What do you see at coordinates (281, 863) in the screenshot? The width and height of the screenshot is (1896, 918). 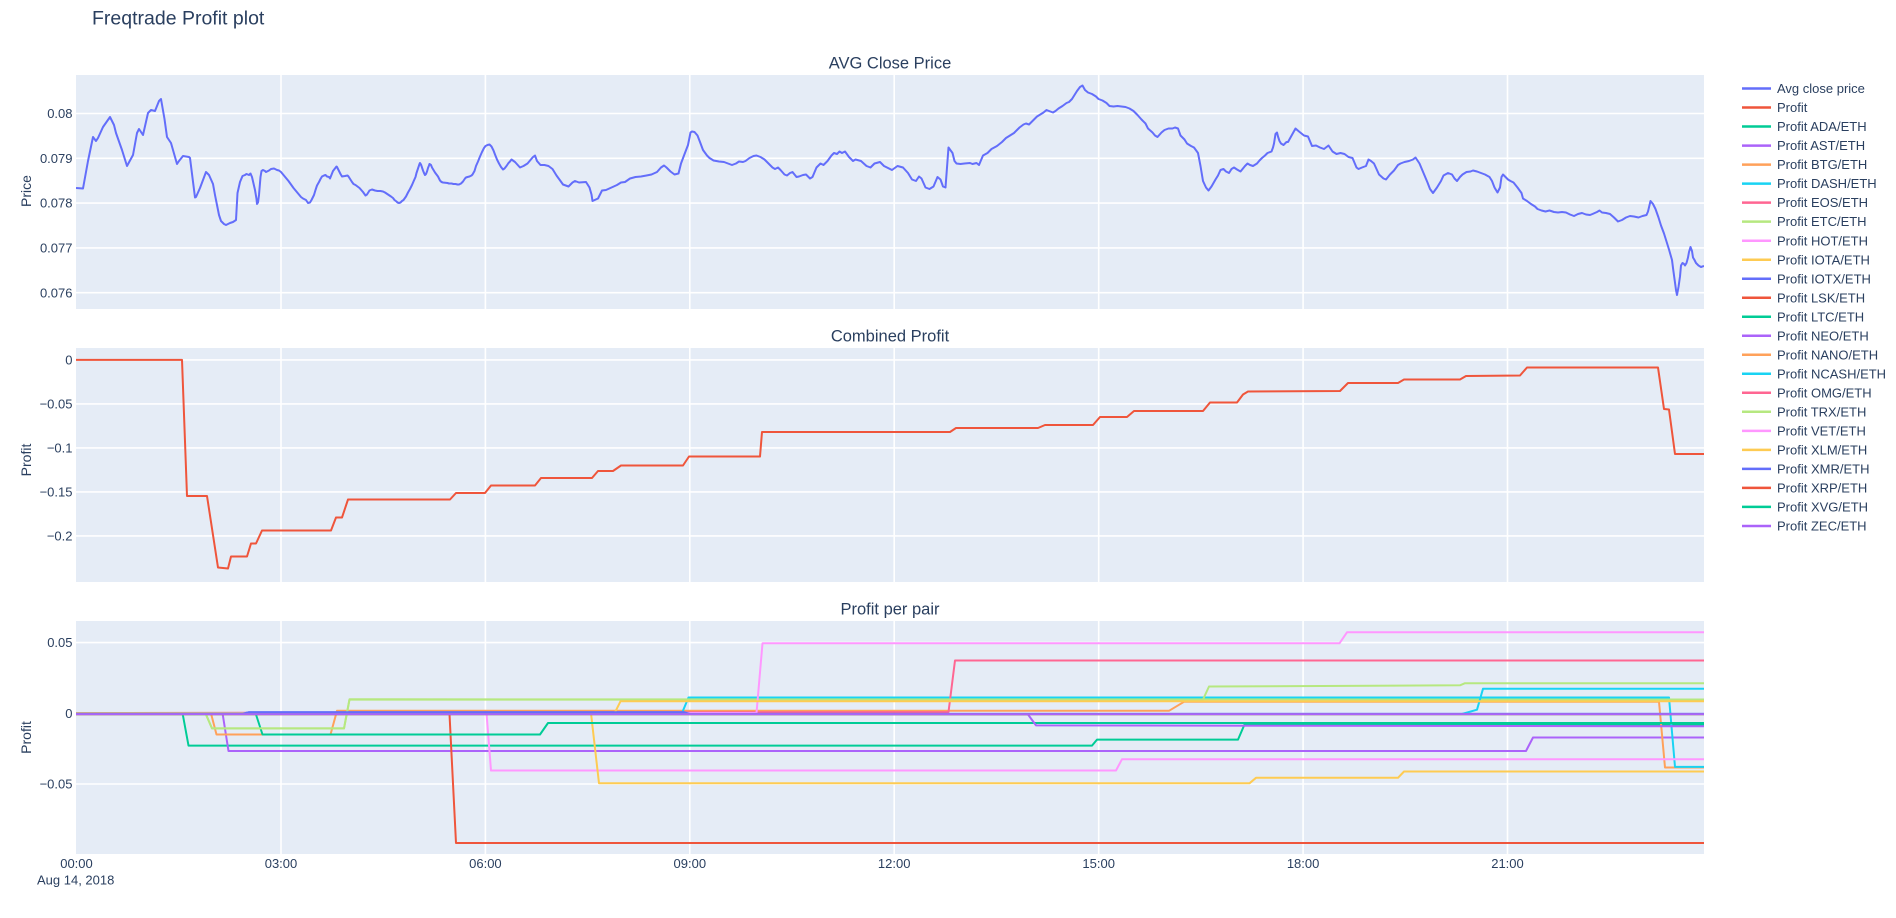 I see `svg-text: 03:00` at bounding box center [281, 863].